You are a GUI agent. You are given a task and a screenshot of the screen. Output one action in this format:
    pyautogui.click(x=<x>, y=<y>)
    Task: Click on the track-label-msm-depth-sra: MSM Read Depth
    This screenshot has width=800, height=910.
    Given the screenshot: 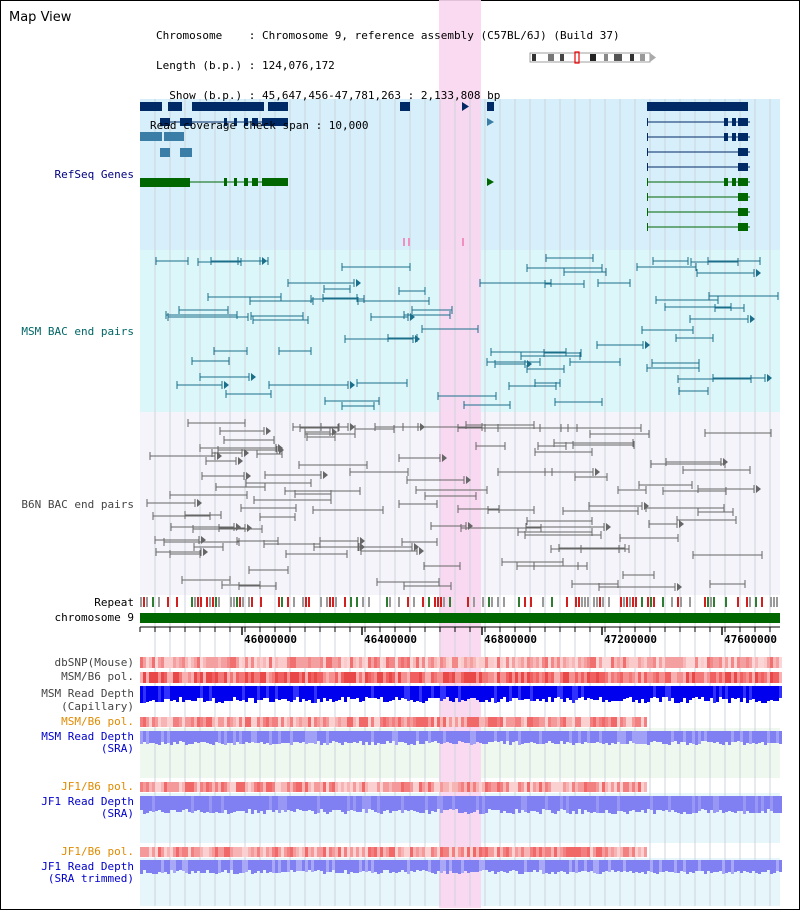 What is the action you would take?
    pyautogui.click(x=87, y=736)
    